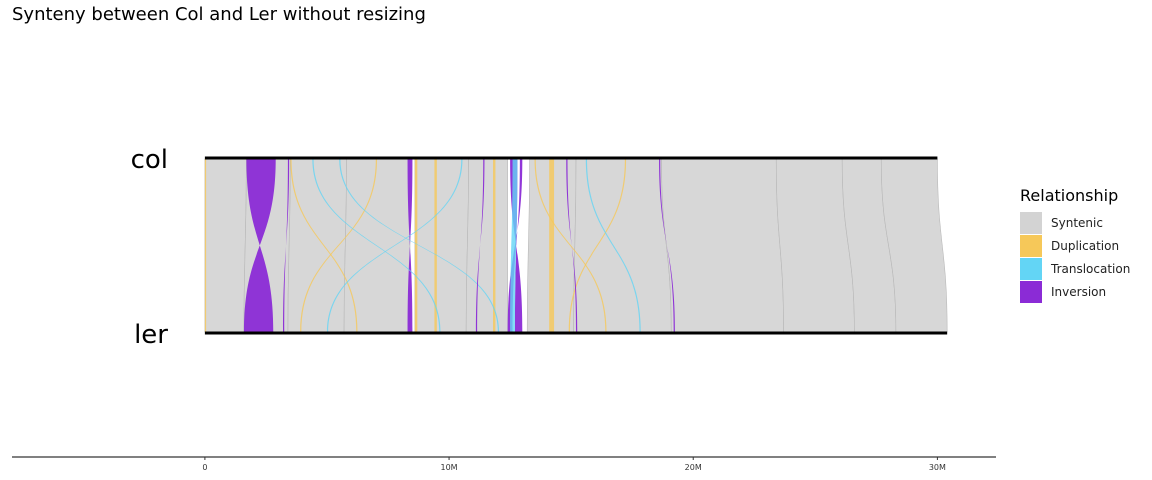 The image size is (1152, 480). I want to click on legend-swatch-duplication, so click(1031, 245).